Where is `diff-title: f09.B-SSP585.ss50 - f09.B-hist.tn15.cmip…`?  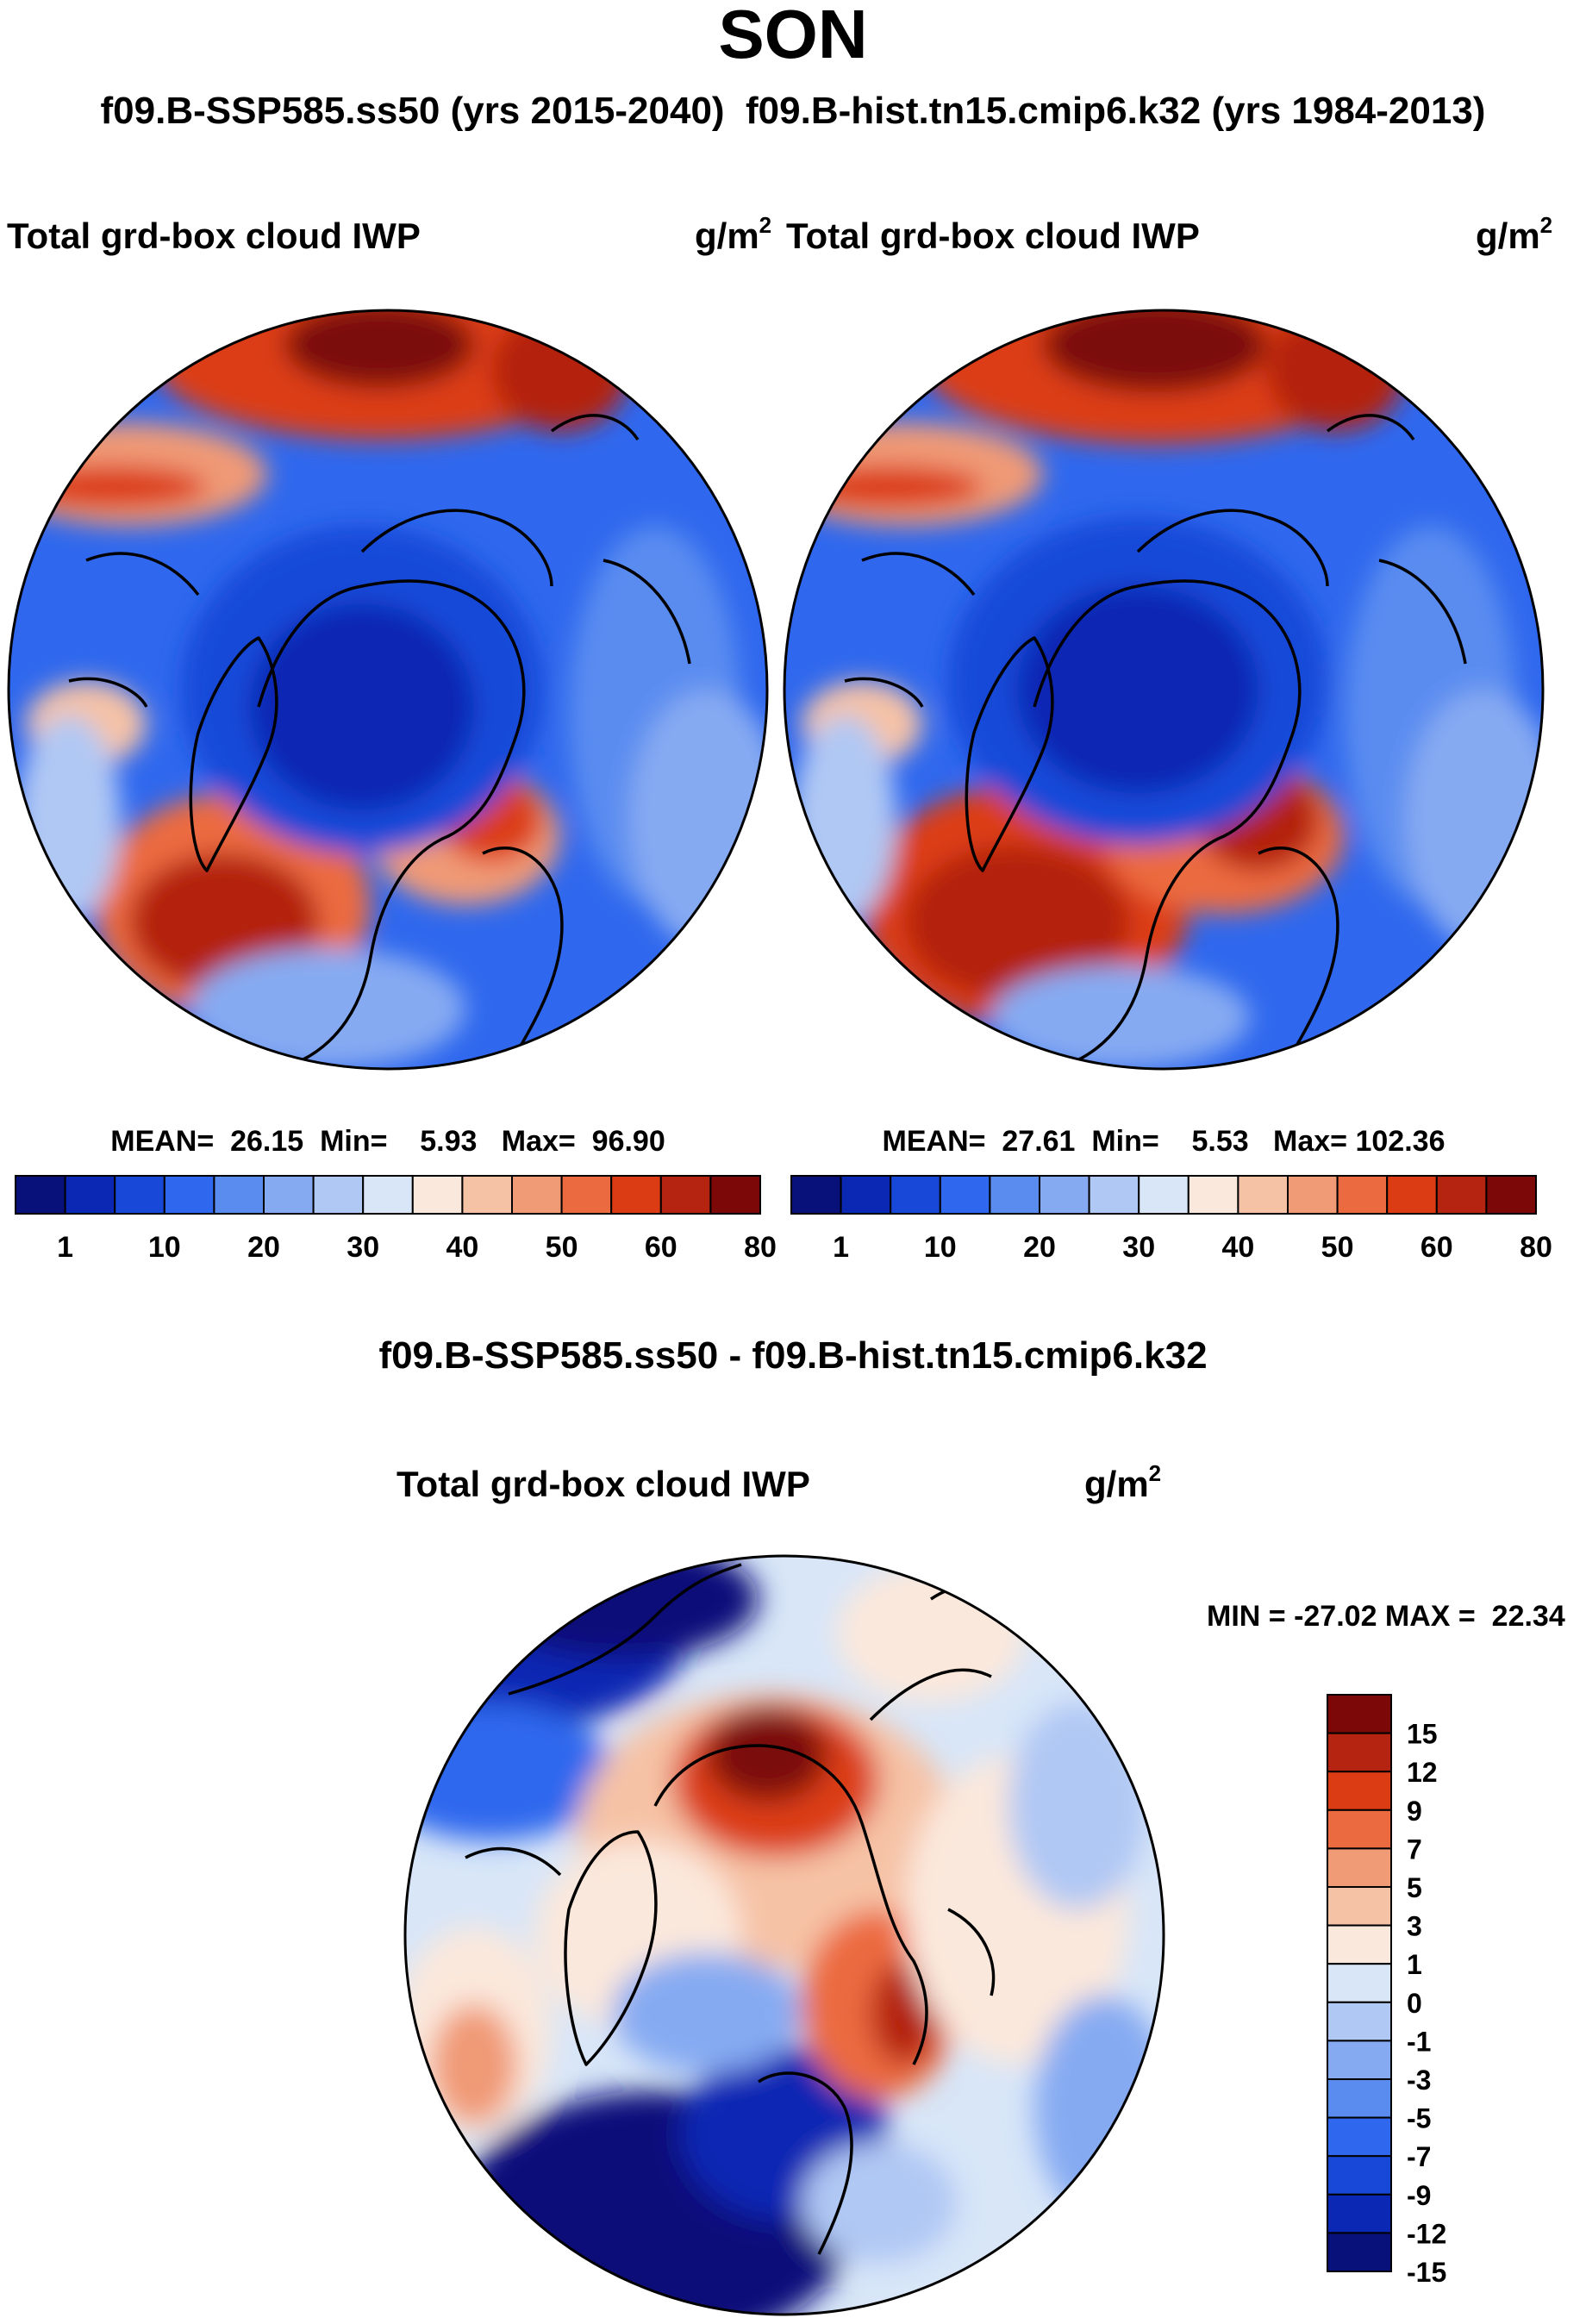
diff-title: f09.B-SSP585.ss50 - f09.B-hist.tn15.cmip… is located at coordinates (793, 1355).